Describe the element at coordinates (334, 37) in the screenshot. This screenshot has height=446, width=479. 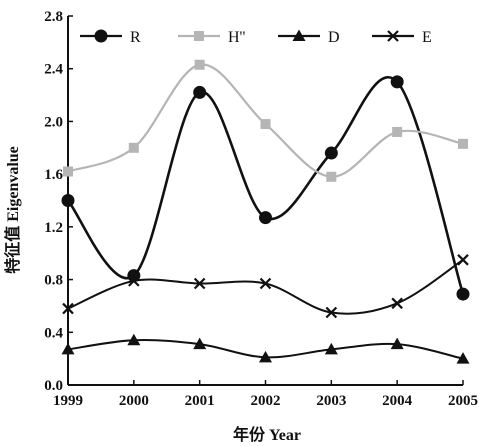
I see `legend-label: D` at that location.